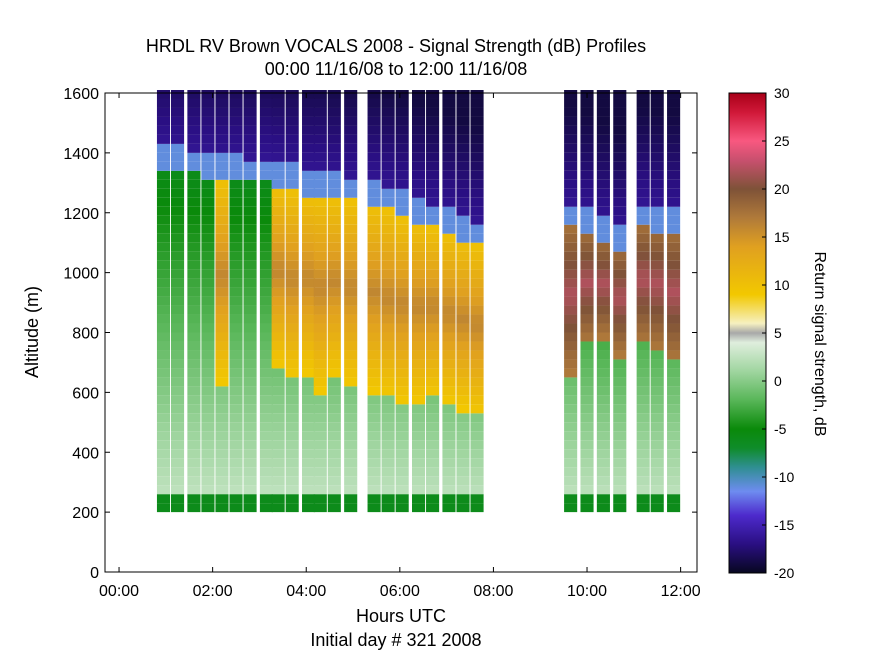 This screenshot has width=875, height=656. I want to click on x-tick-label: 04:00, so click(306, 591).